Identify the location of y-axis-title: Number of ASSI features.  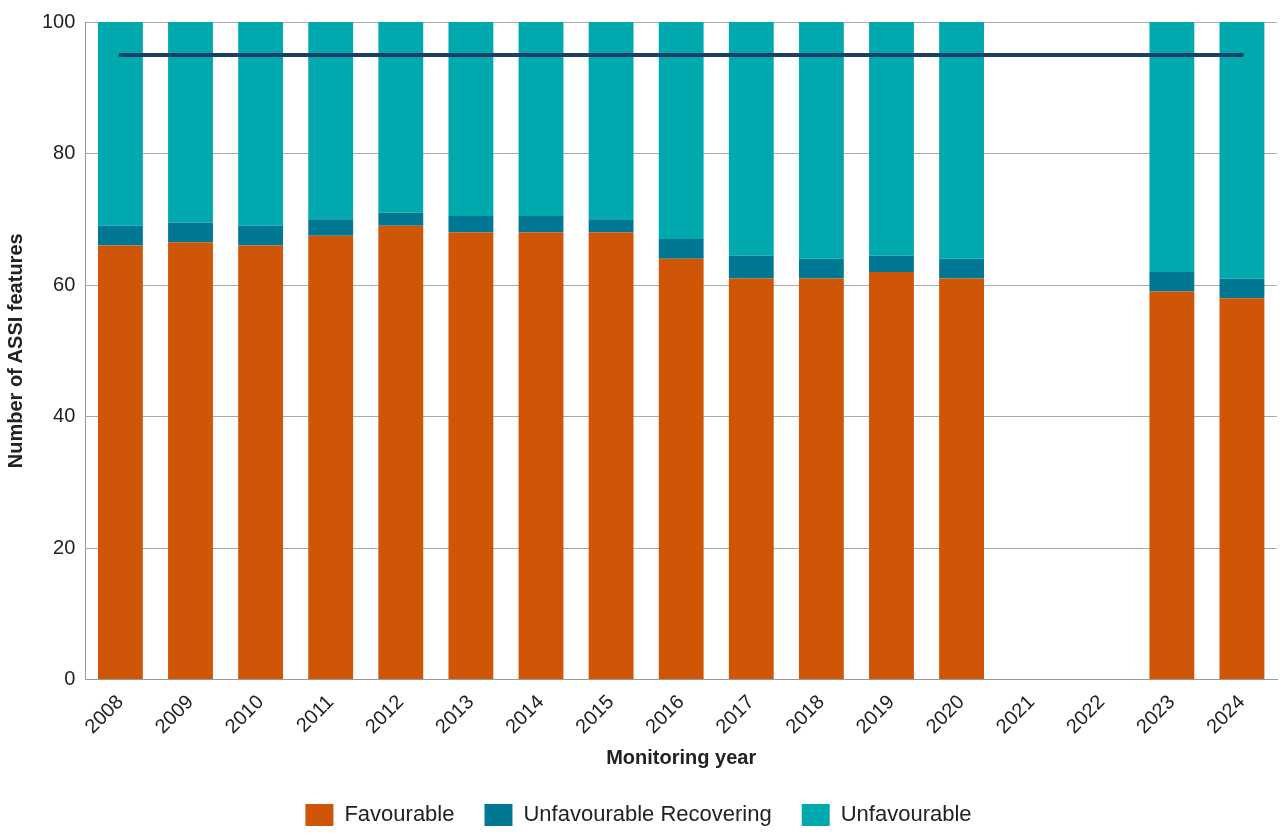
(14, 351).